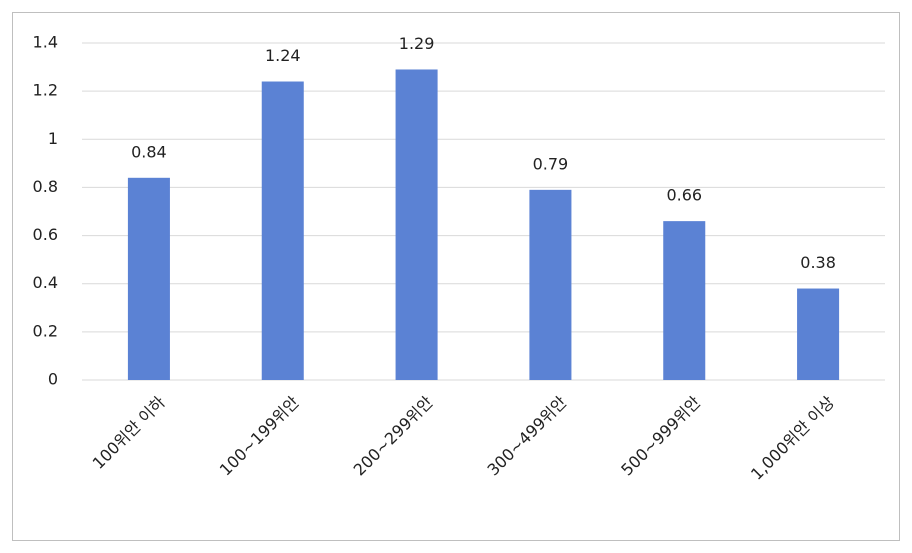  Describe the element at coordinates (818, 262) in the screenshot. I see `data-label: 0.38` at that location.